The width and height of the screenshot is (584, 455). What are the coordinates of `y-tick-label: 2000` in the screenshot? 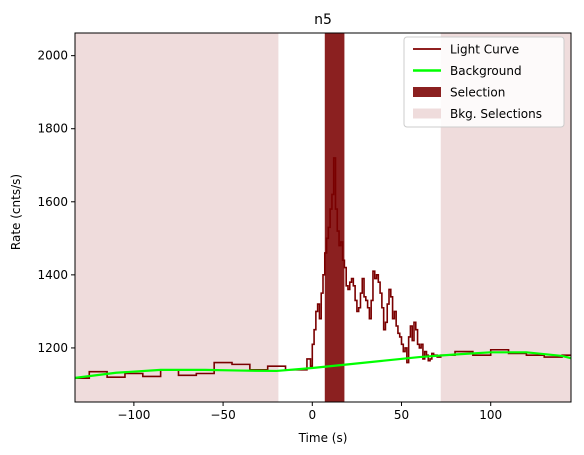 It's located at (52, 56).